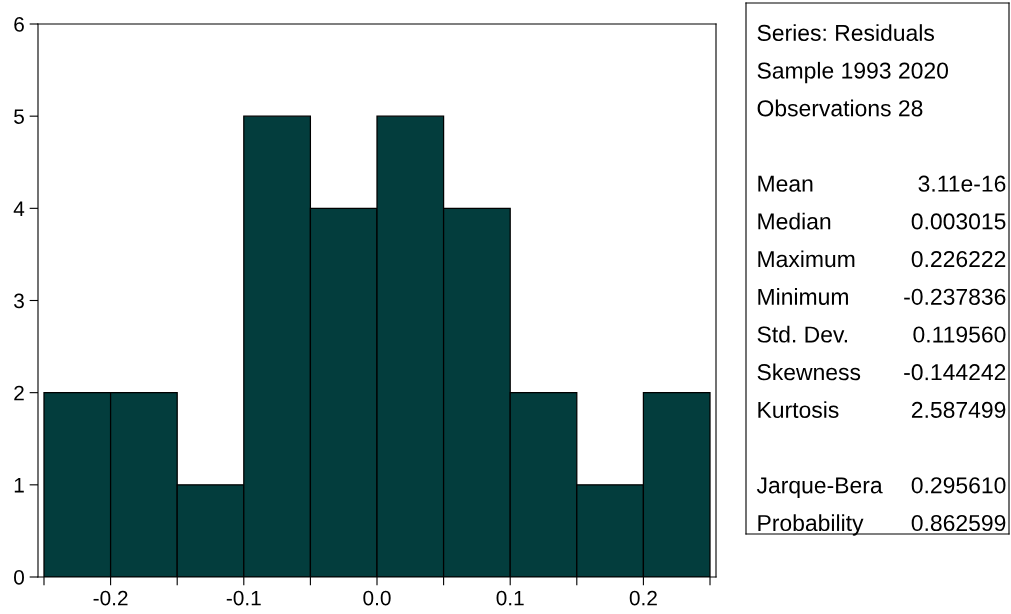 The image size is (1011, 614). Describe the element at coordinates (958, 485) in the screenshot. I see `text: 0.295610` at that location.